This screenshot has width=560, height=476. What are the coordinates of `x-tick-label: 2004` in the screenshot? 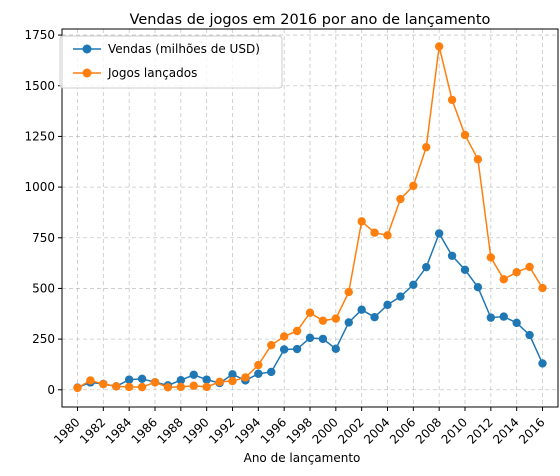 It's located at (376, 430).